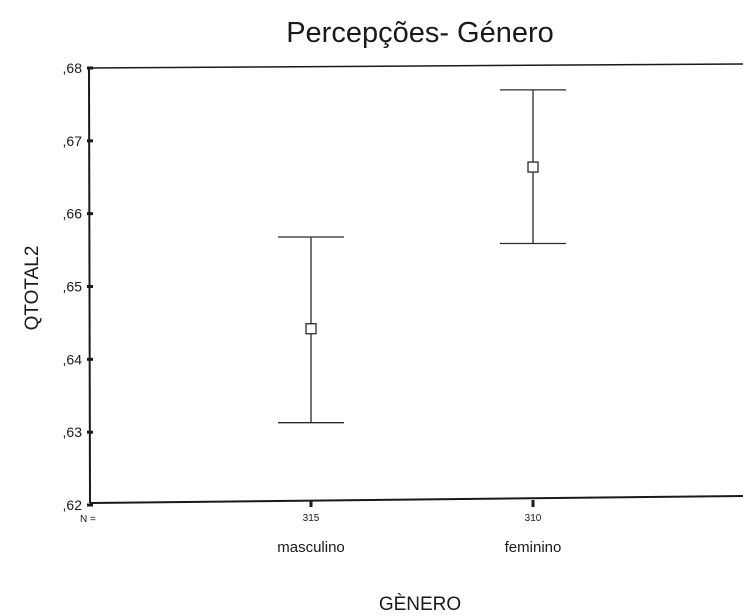  What do you see at coordinates (533, 547) in the screenshot?
I see `category-label: feminino` at bounding box center [533, 547].